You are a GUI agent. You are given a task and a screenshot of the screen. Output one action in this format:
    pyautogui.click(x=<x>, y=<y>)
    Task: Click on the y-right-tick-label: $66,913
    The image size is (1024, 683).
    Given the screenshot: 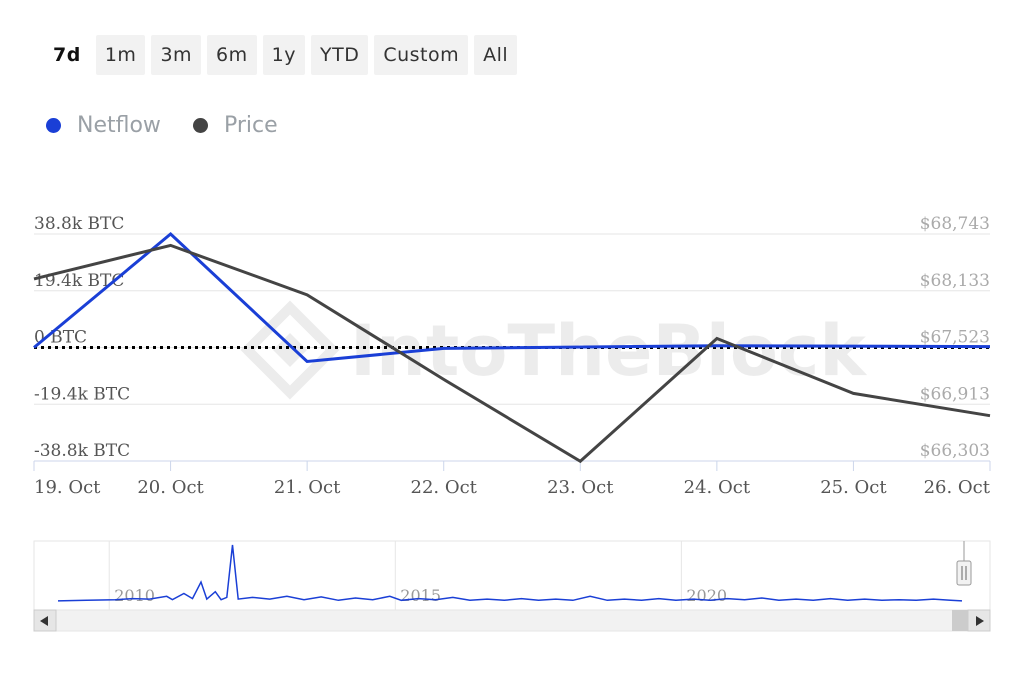 What is the action you would take?
    pyautogui.click(x=955, y=394)
    